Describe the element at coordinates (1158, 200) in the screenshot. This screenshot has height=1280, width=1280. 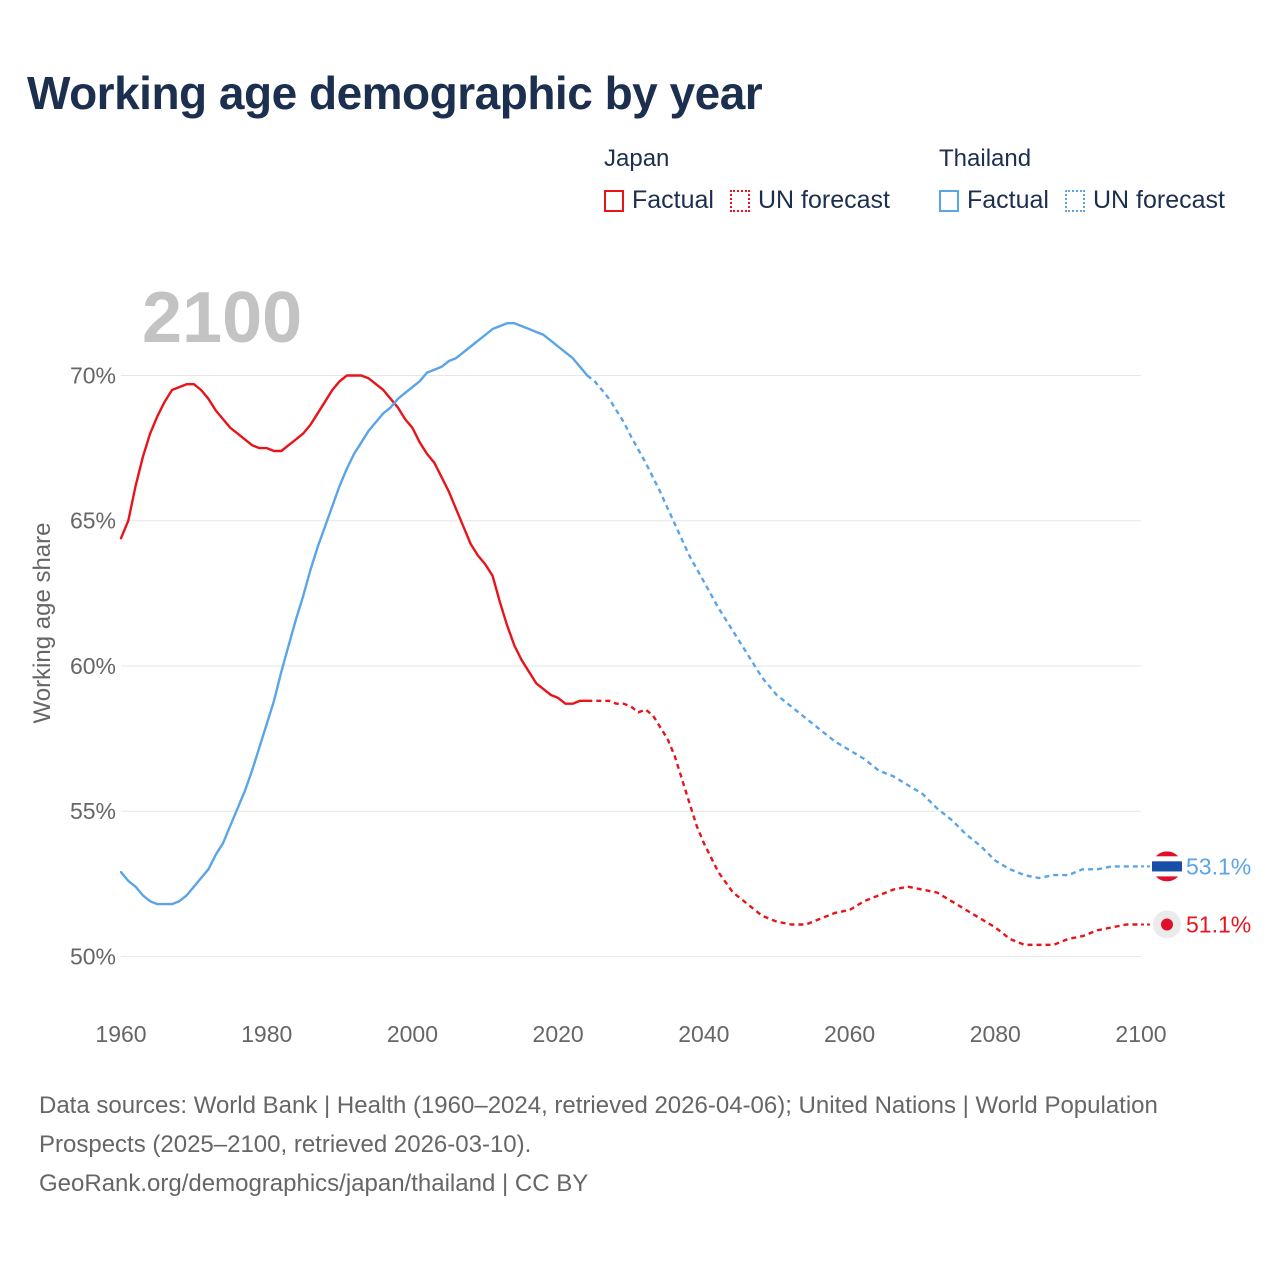
I see `legend-thailand-forecast-label: UN forecast` at that location.